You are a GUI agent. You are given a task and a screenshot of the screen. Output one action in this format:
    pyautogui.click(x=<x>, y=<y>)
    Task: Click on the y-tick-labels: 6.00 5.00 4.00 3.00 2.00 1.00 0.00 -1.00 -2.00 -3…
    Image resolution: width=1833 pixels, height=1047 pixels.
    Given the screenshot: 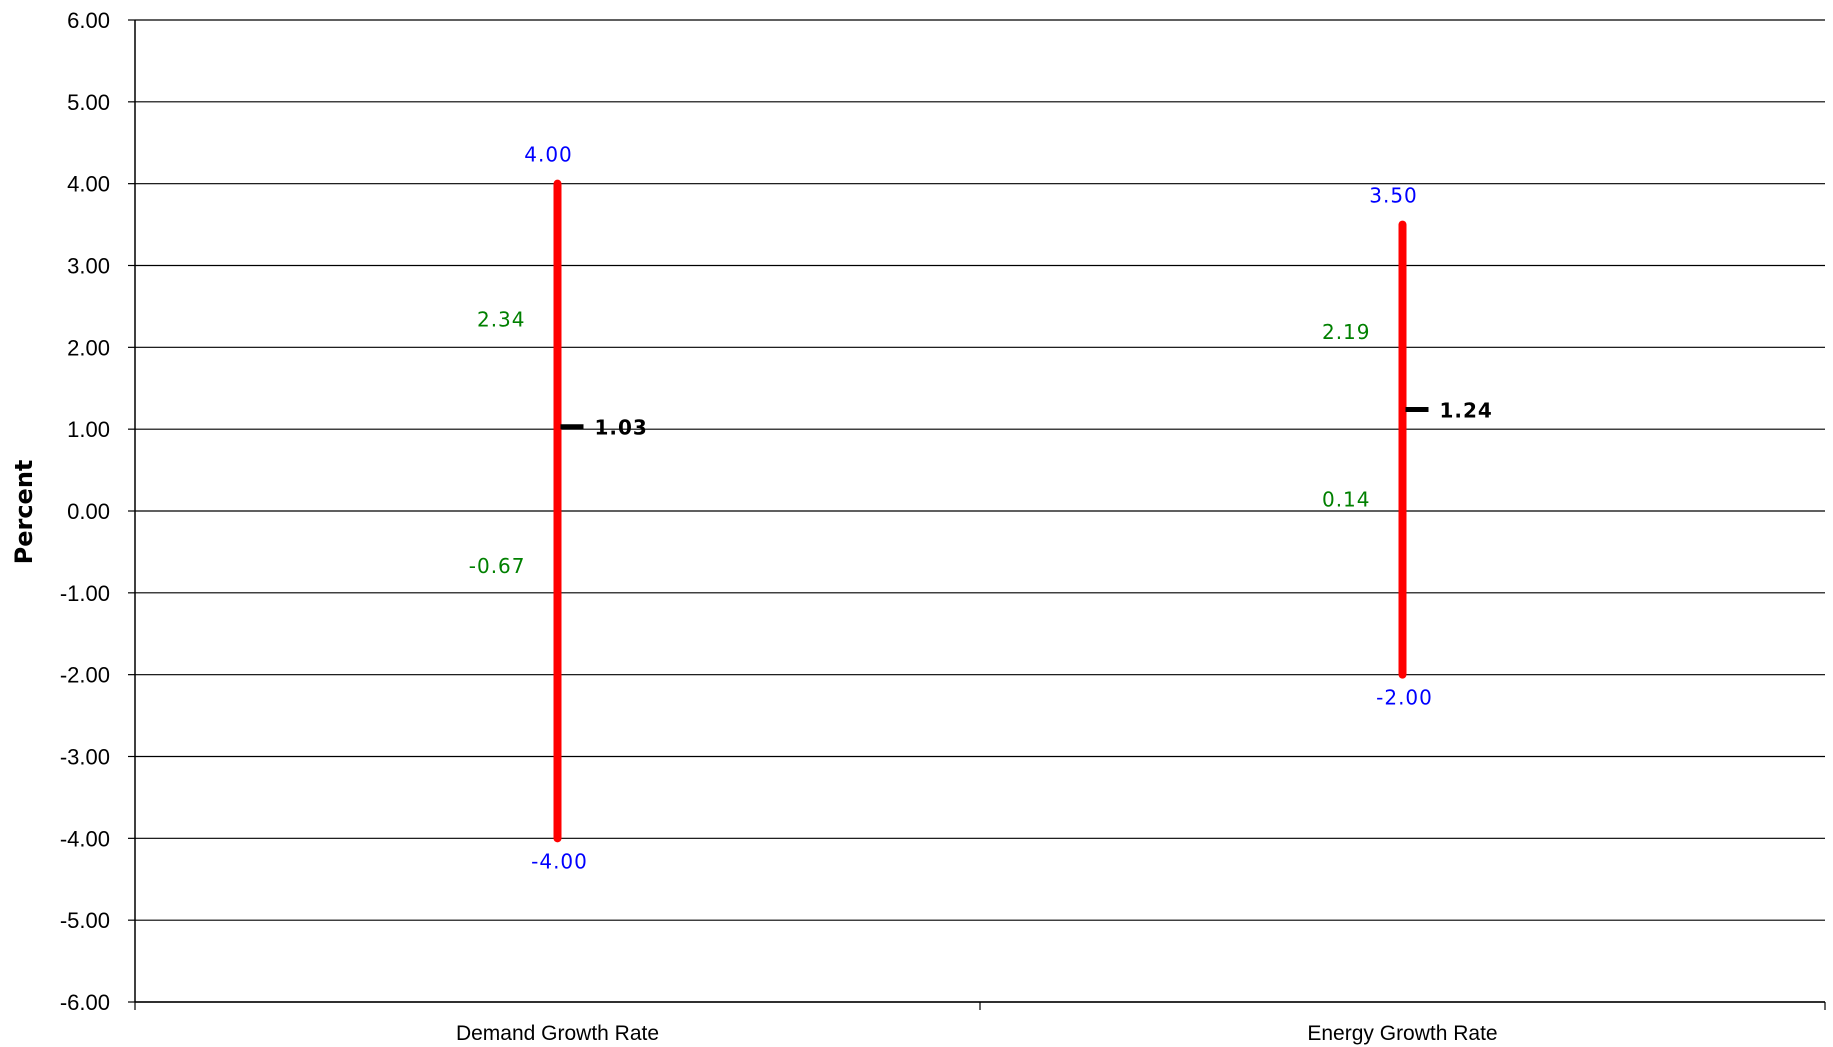 What is the action you would take?
    pyautogui.click(x=85, y=511)
    